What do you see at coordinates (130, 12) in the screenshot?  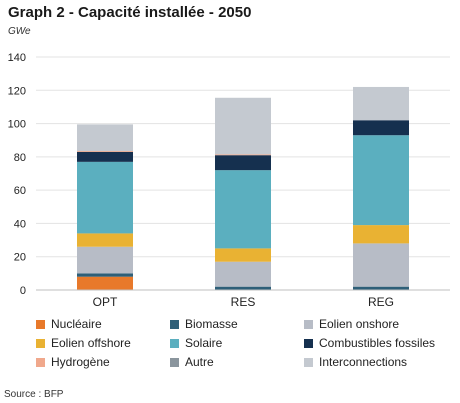 I see `chart-title: Graph 2 - Capacité installée - 2050` at bounding box center [130, 12].